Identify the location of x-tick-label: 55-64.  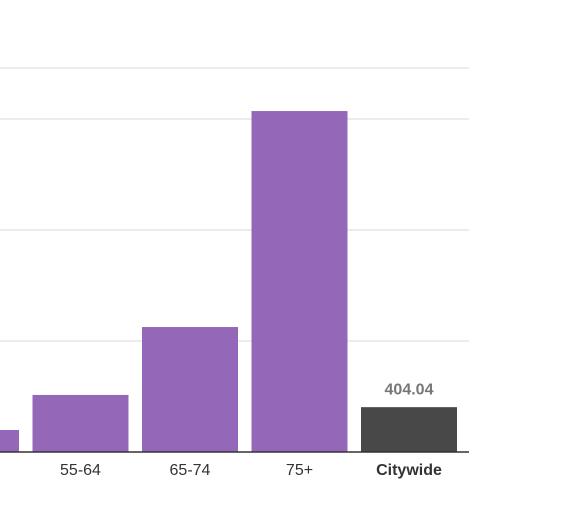
(80, 470).